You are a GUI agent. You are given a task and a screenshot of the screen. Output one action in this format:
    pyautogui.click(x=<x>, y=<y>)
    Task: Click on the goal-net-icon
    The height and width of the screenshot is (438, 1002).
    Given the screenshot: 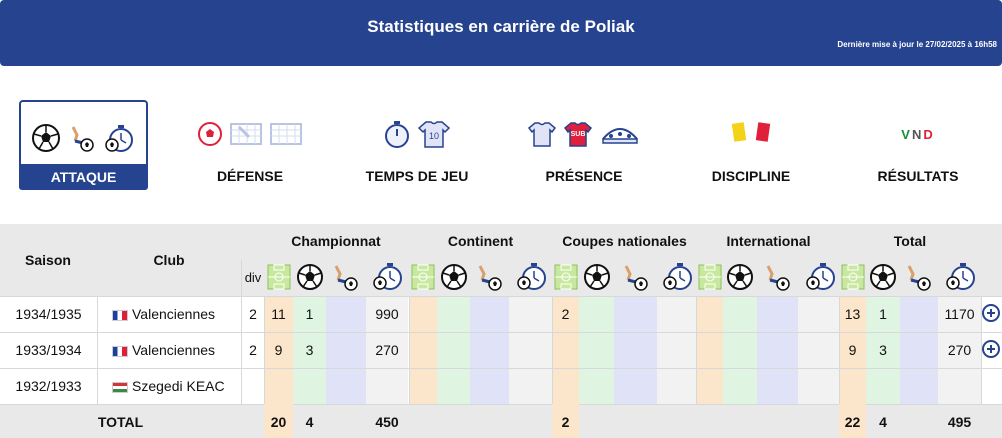 What is the action you would take?
    pyautogui.click(x=286, y=134)
    